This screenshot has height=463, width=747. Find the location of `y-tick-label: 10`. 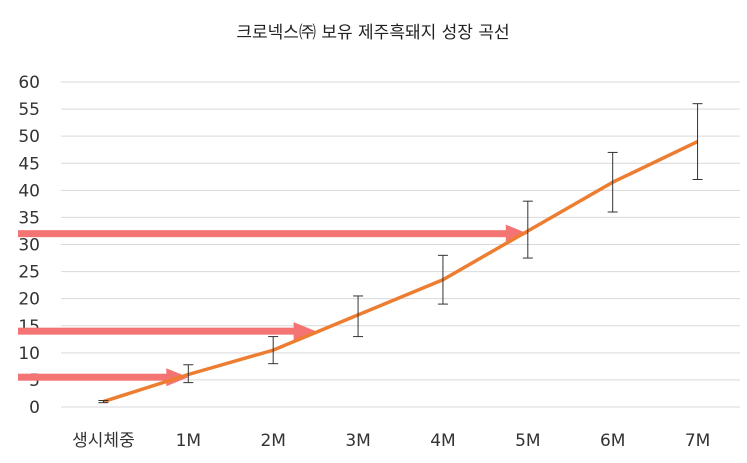

y-tick-label: 10 is located at coordinates (29, 354).